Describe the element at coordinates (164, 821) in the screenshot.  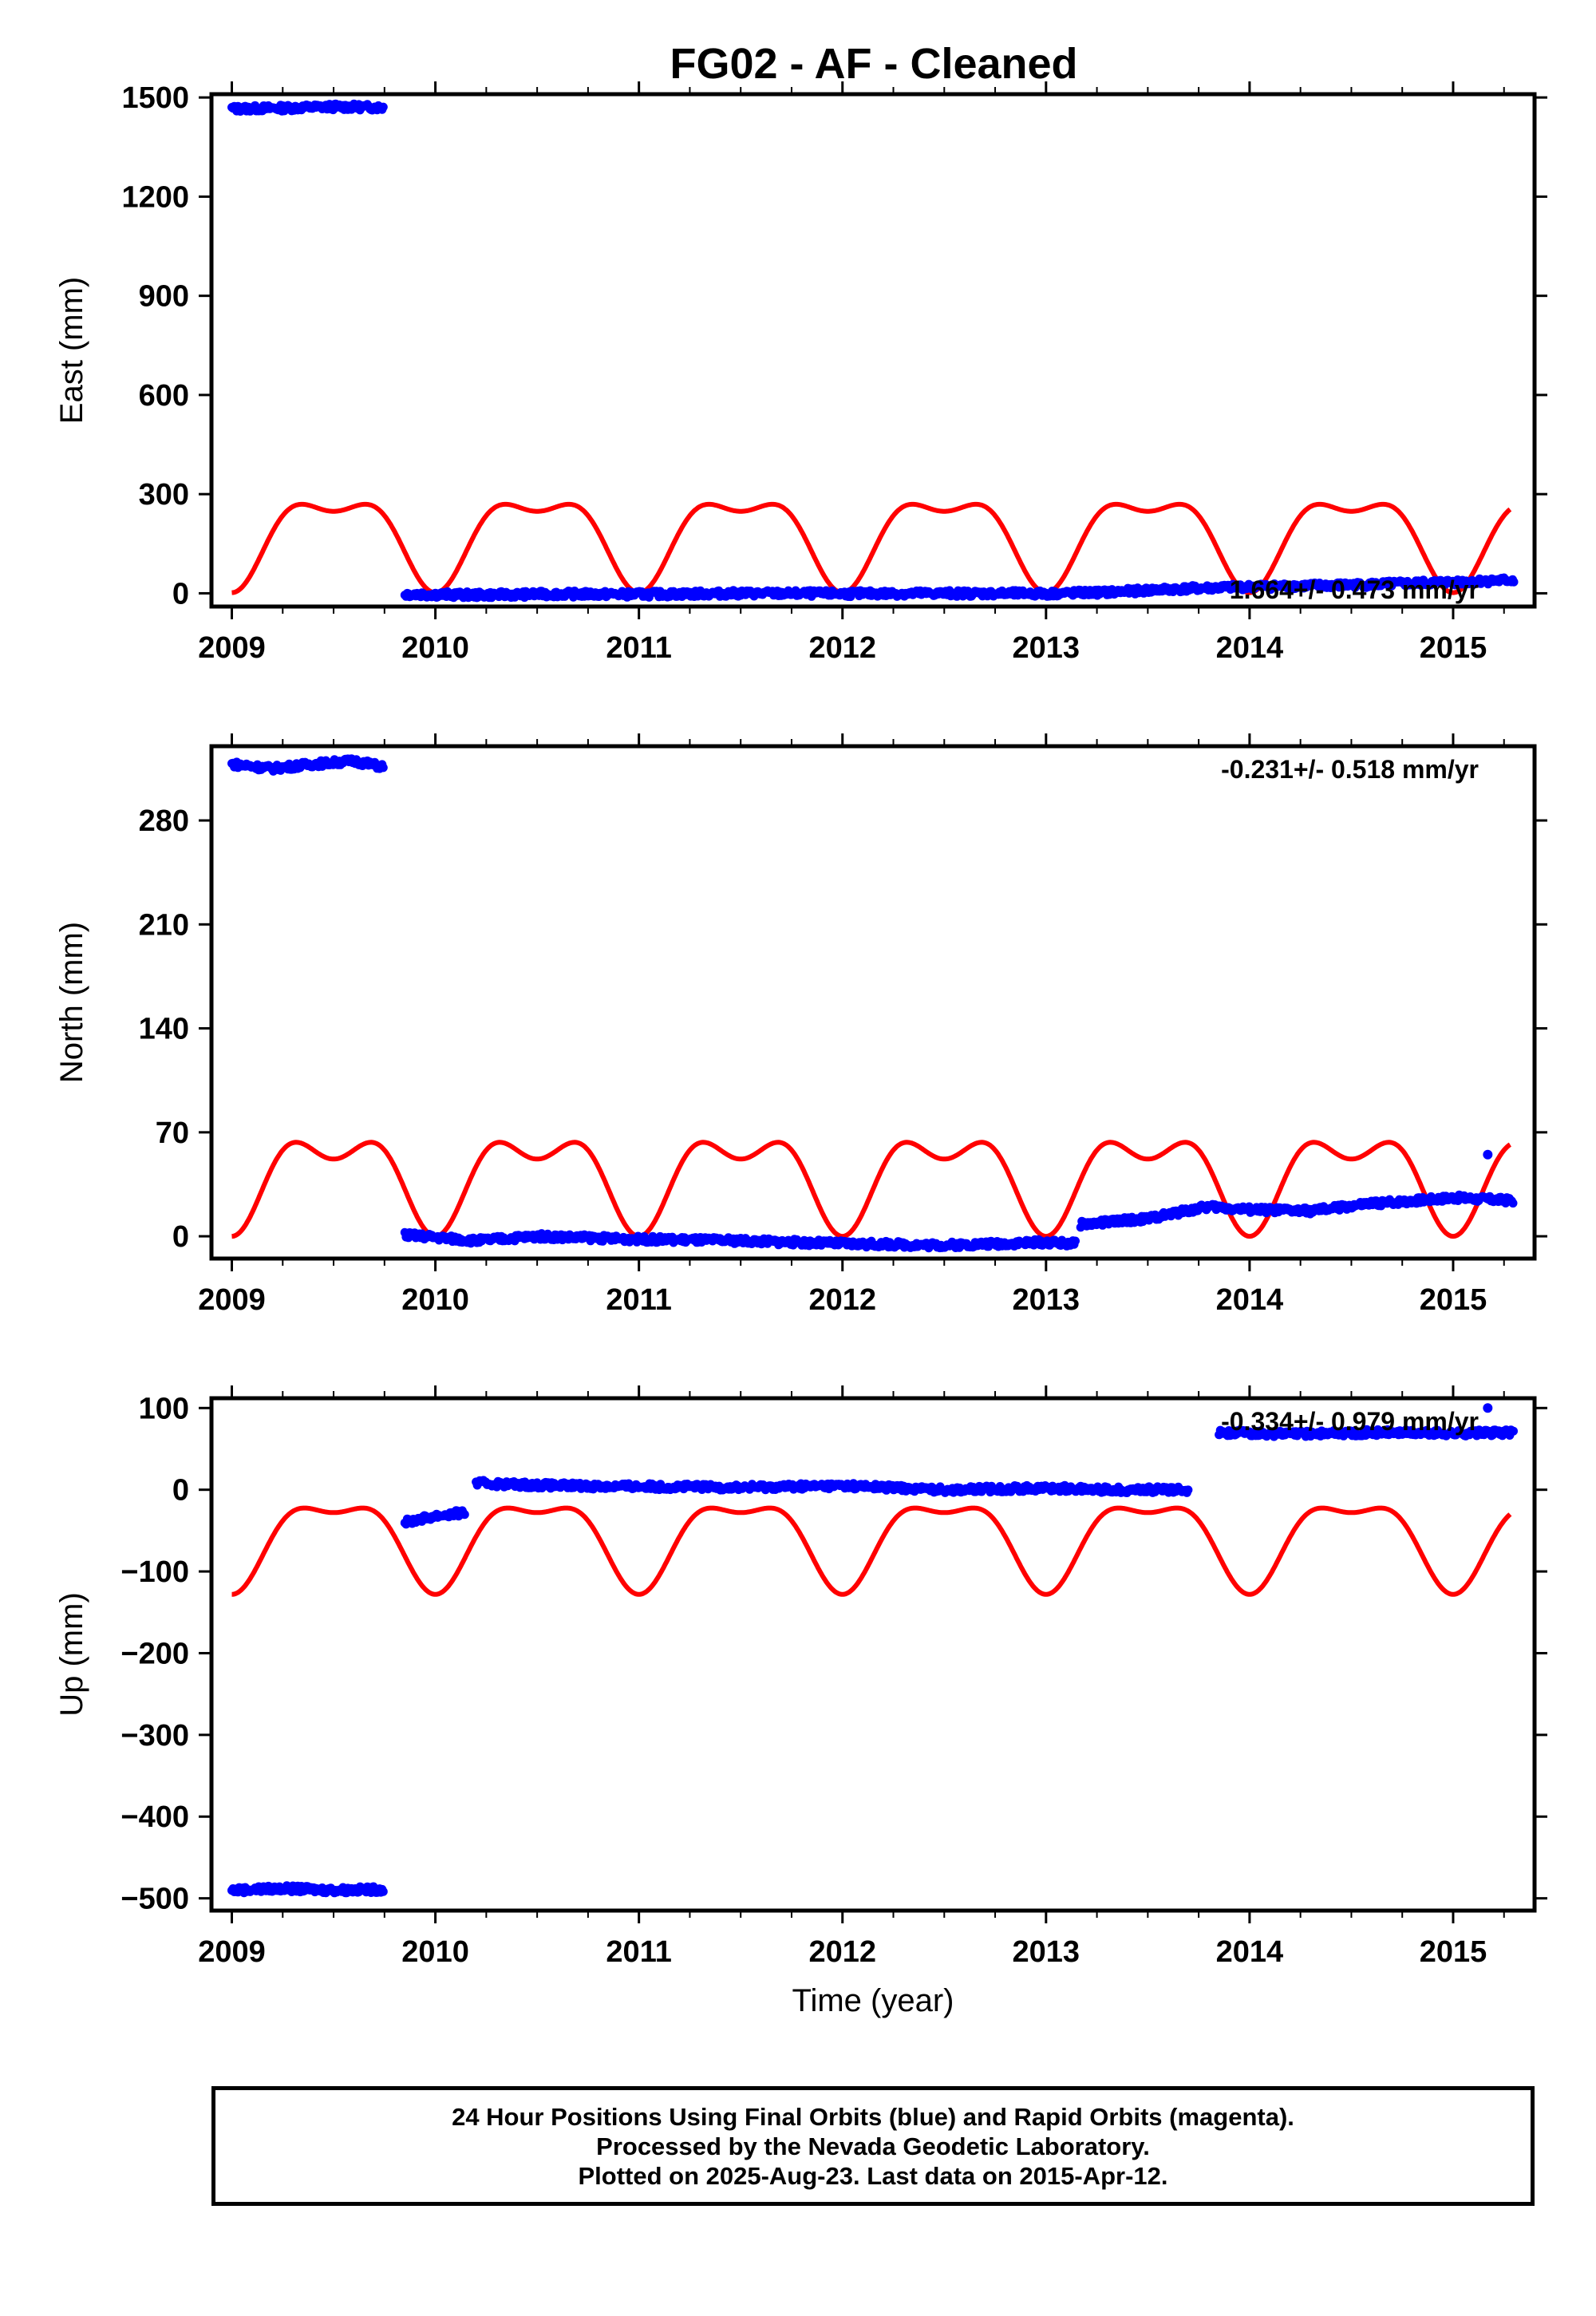
I see `y-tick-label: 280` at that location.